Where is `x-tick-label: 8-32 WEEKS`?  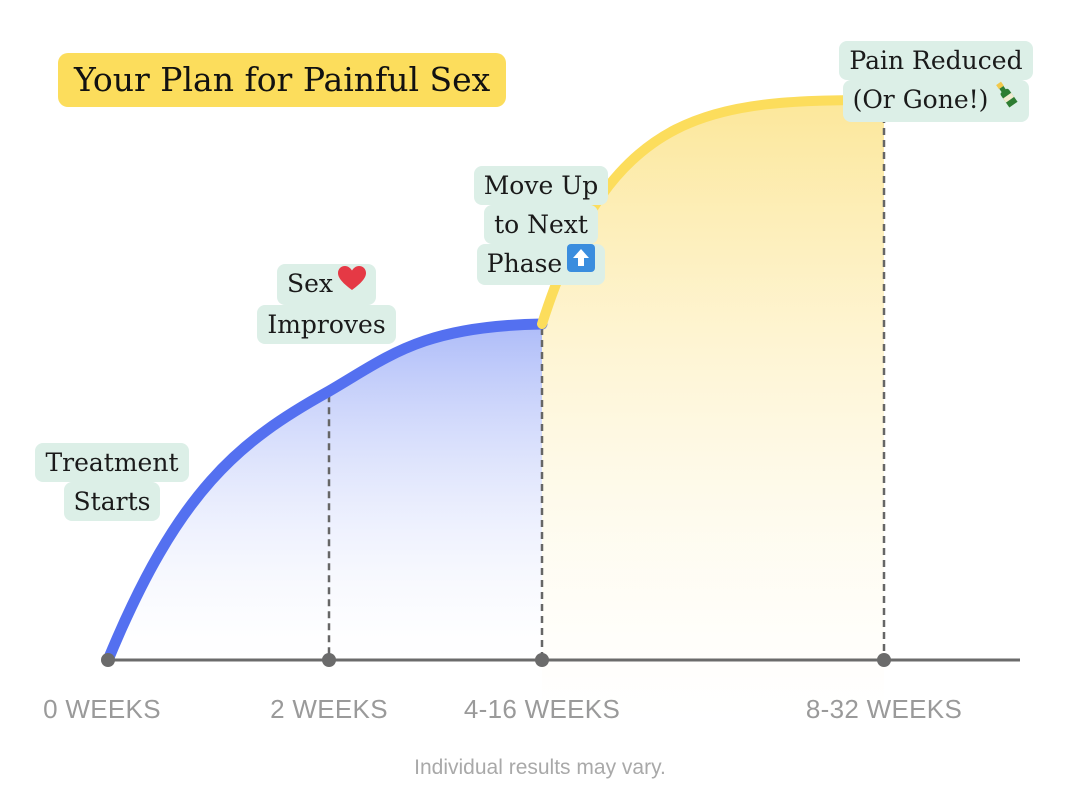 x-tick-label: 8-32 WEEKS is located at coordinates (884, 709).